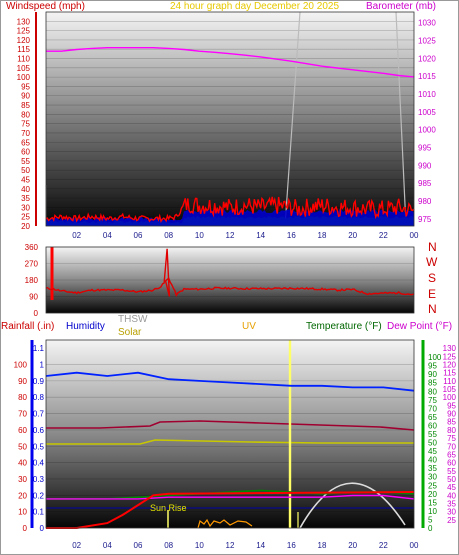  Describe the element at coordinates (427, 41) in the screenshot. I see `barometer-tick-label: 1025` at that location.